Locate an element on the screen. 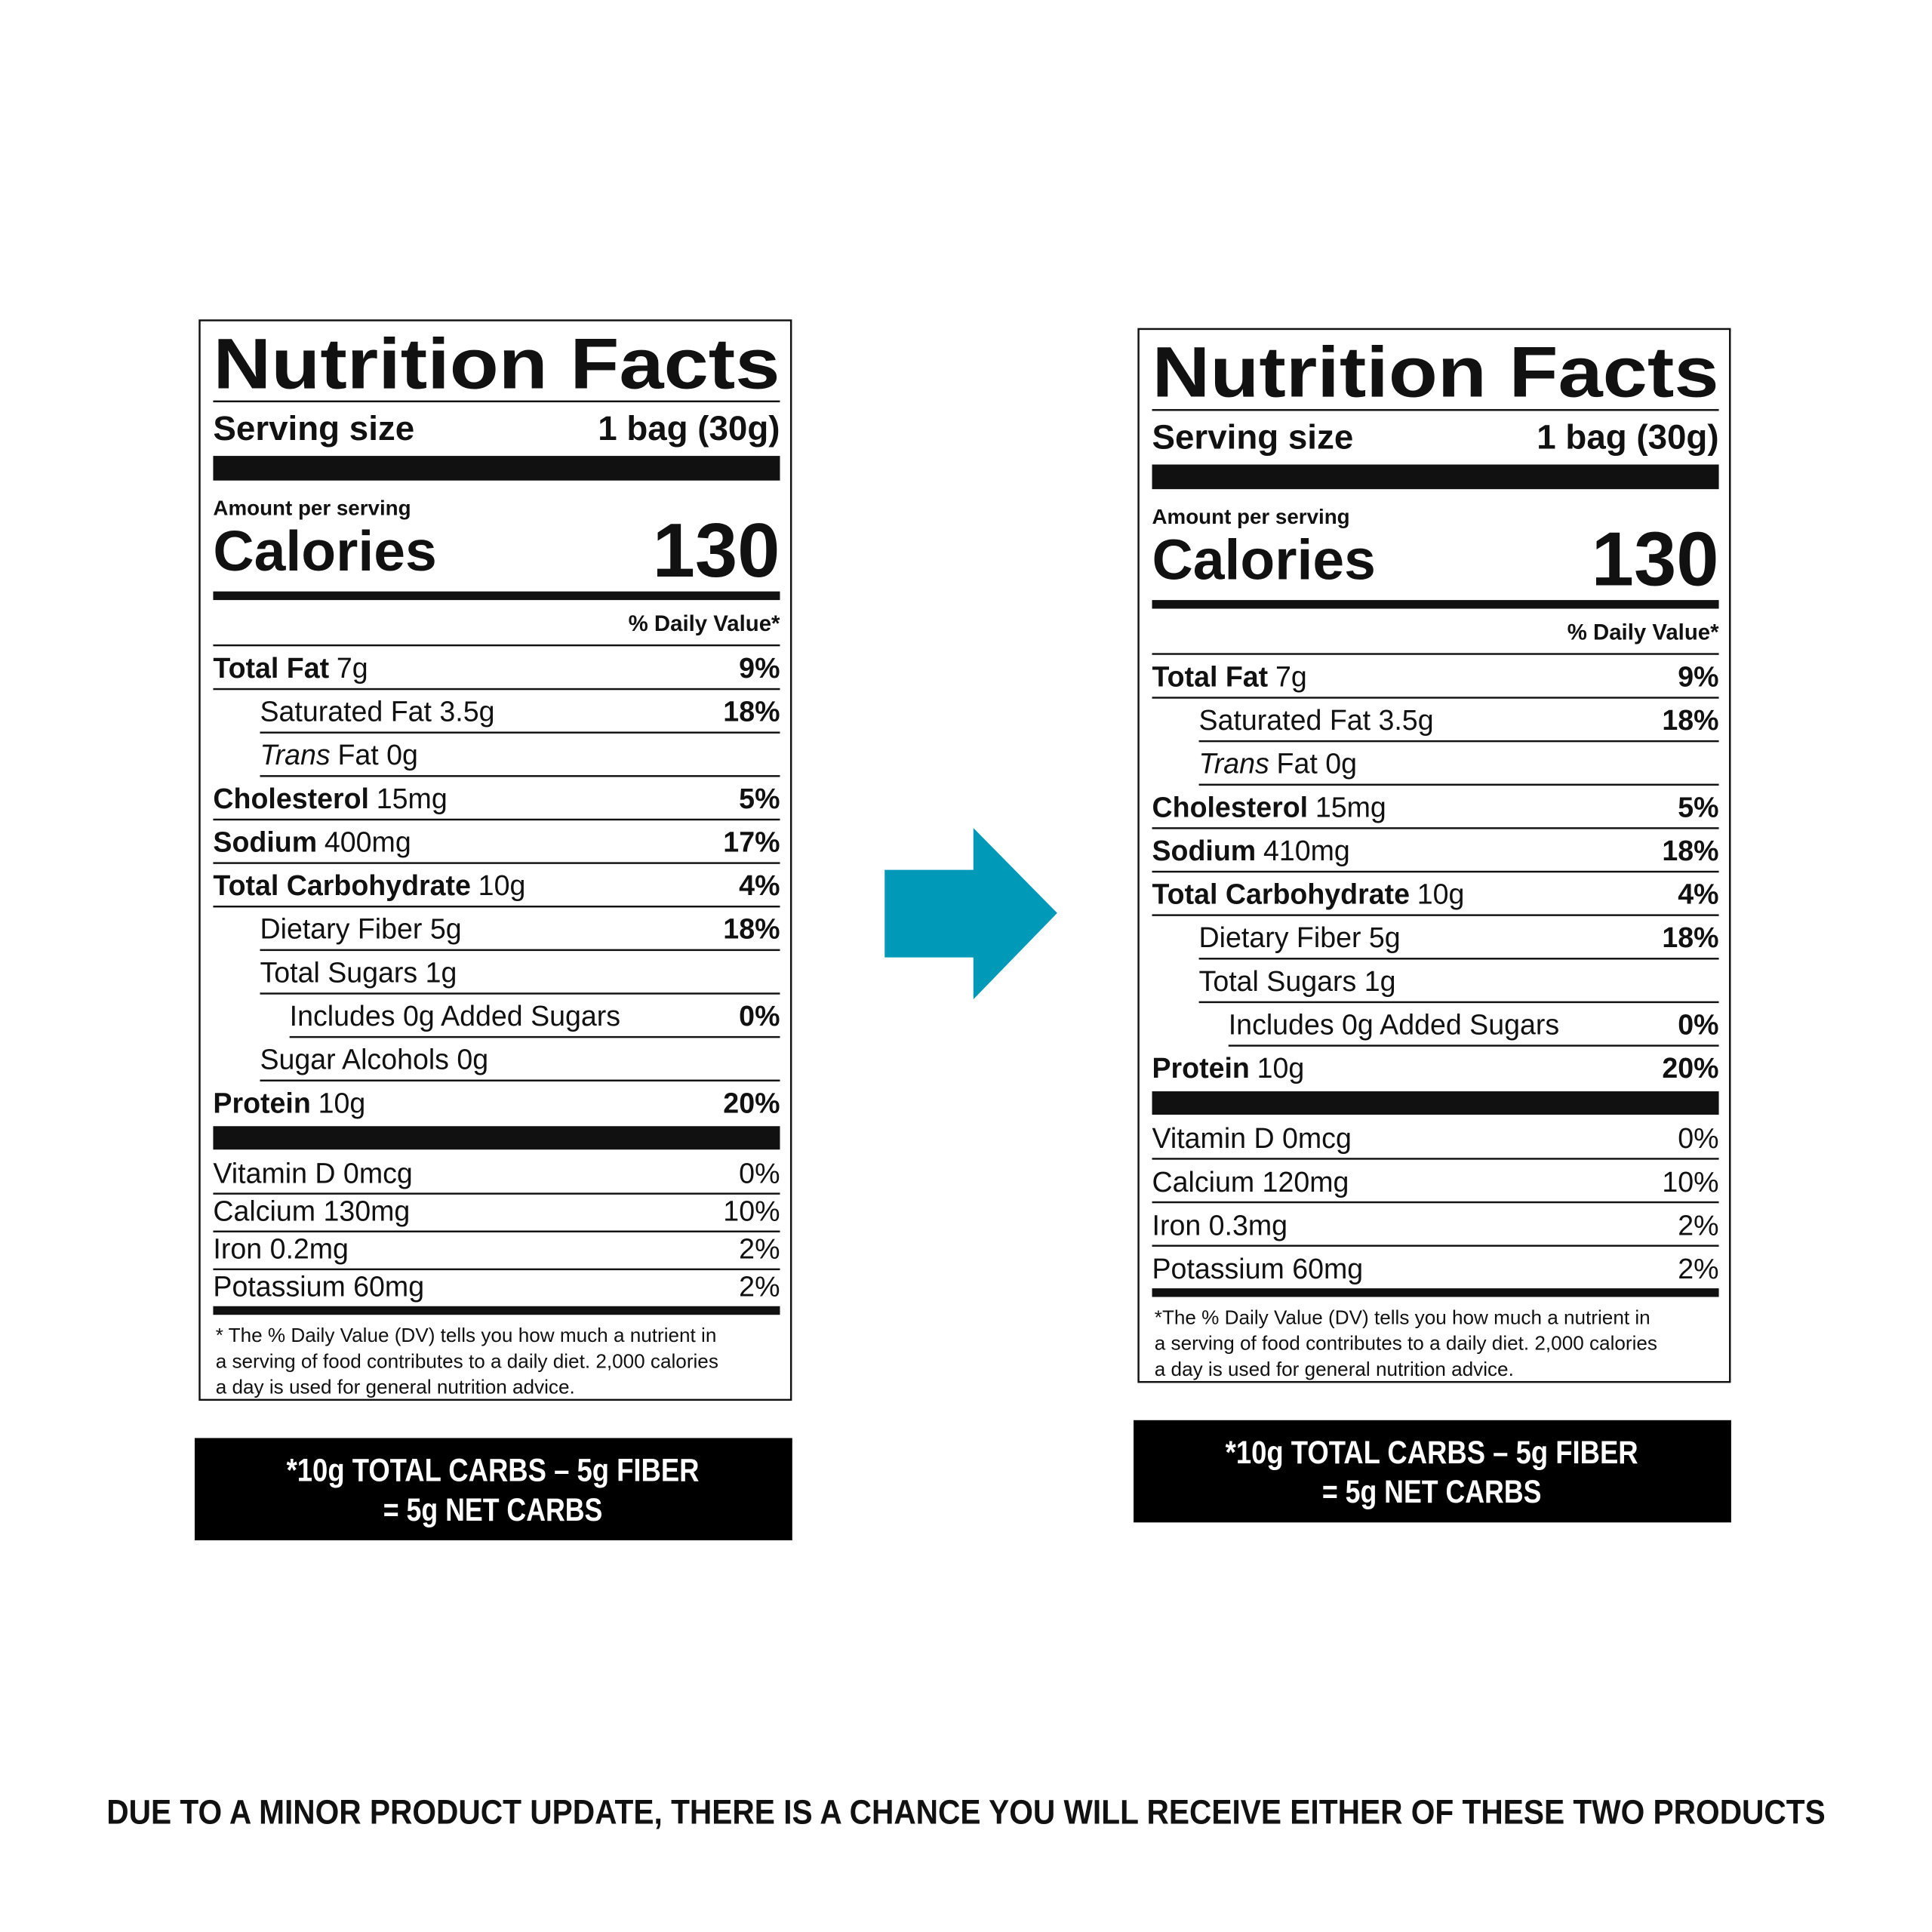 The height and width of the screenshot is (1932, 1932). nutrient-dv: 0% is located at coordinates (1698, 1024).